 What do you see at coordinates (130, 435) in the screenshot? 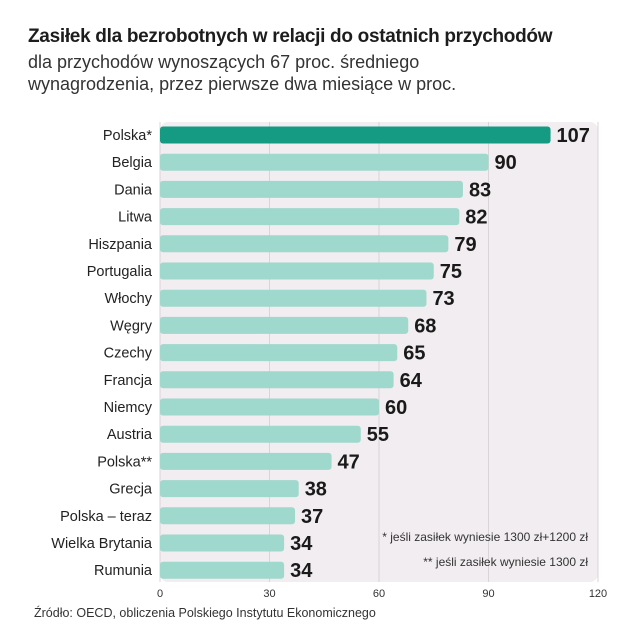
I see `category-label: Austria` at bounding box center [130, 435].